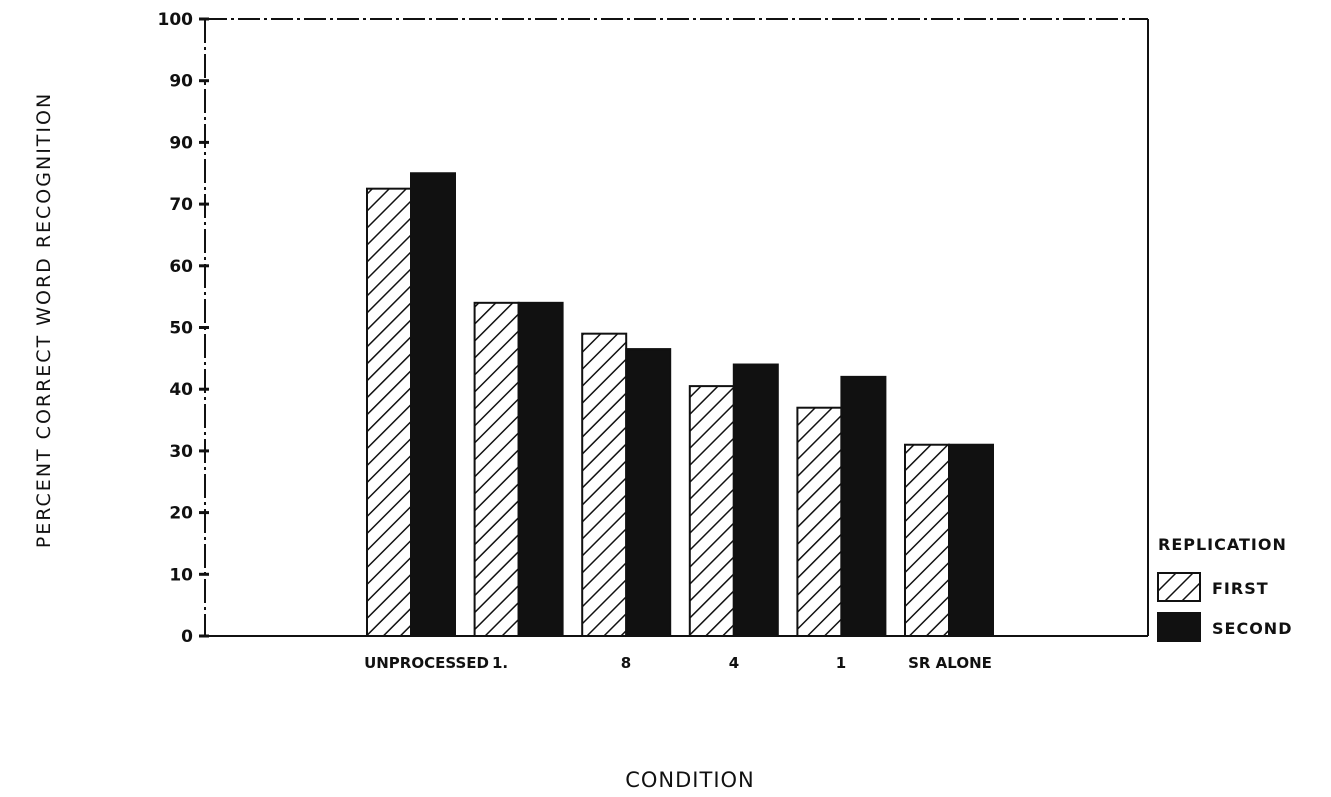 This screenshot has width=1331, height=797. I want to click on legend: REPLICATION FIRST SECOND, so click(1224, 588).